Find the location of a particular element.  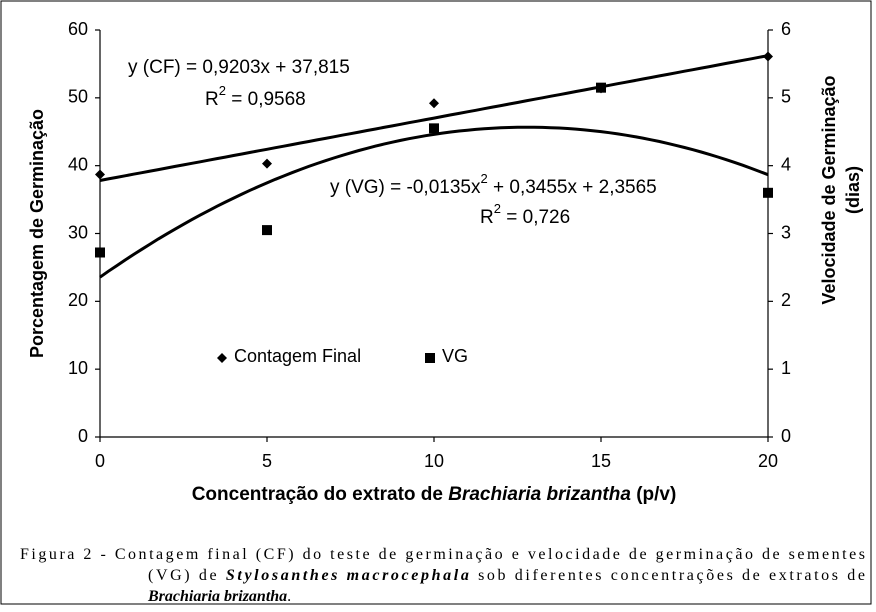

y-tick-label: 40 is located at coordinates (78, 164).